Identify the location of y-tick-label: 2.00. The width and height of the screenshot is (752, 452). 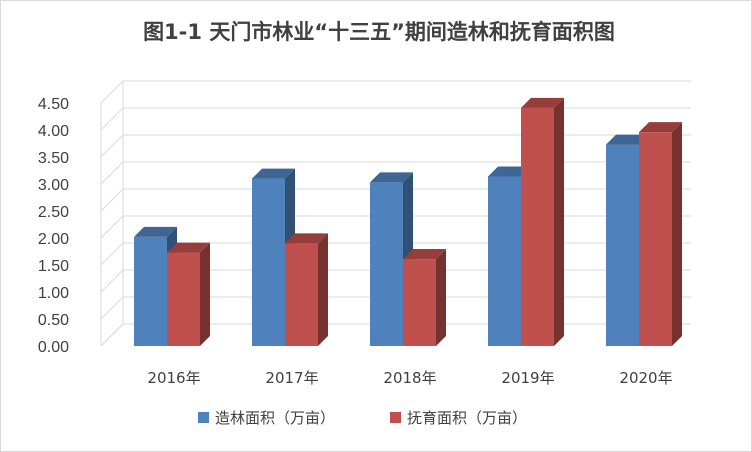
(53, 239).